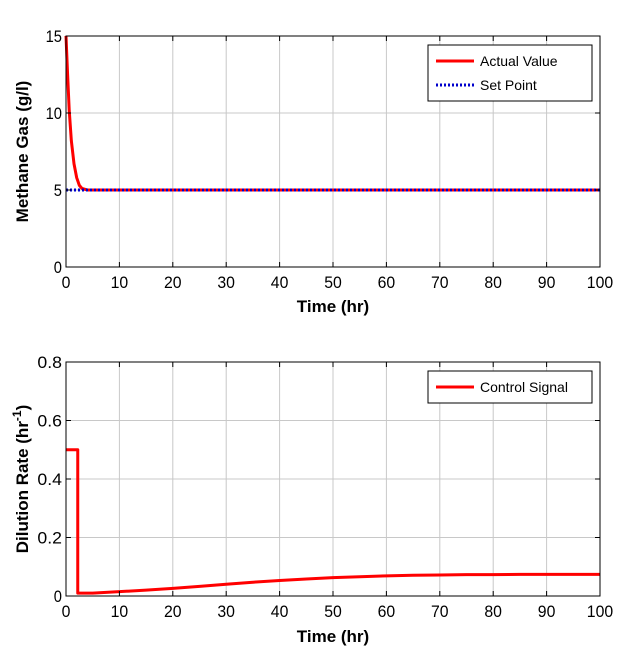 The width and height of the screenshot is (626, 654). What do you see at coordinates (49, 362) in the screenshot?
I see `y-tick-label: 0.8` at bounding box center [49, 362].